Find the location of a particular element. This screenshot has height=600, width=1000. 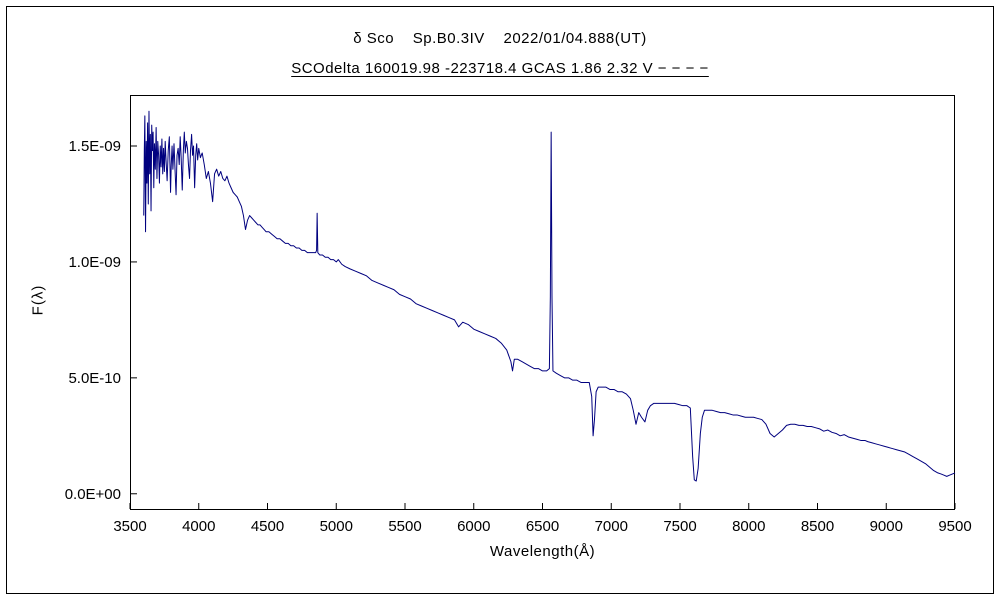

x-tick-label: 5500 is located at coordinates (404, 526).